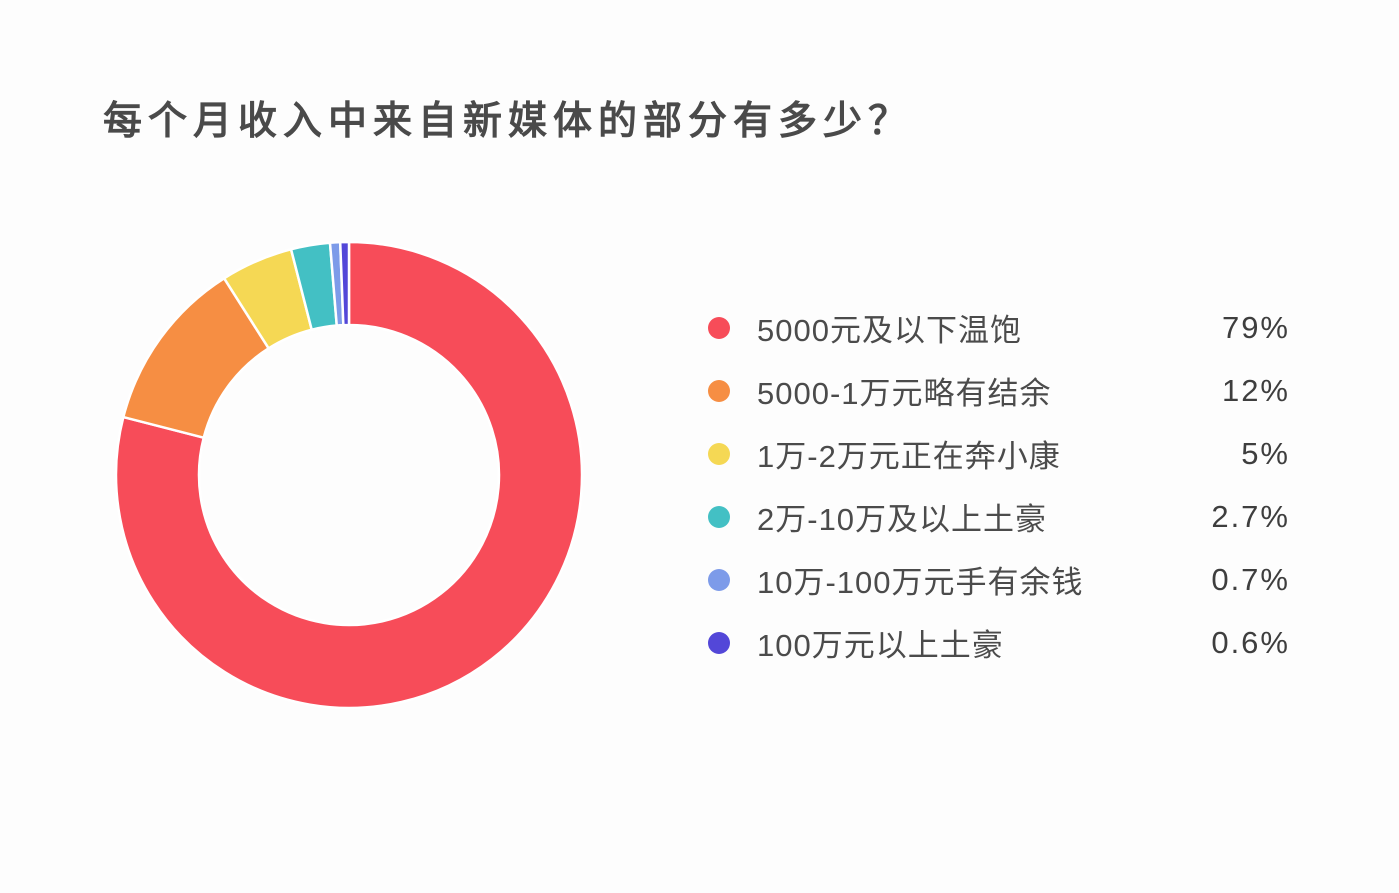 The image size is (1399, 893). Describe the element at coordinates (344, 283) in the screenshot. I see `donut-slice` at that location.